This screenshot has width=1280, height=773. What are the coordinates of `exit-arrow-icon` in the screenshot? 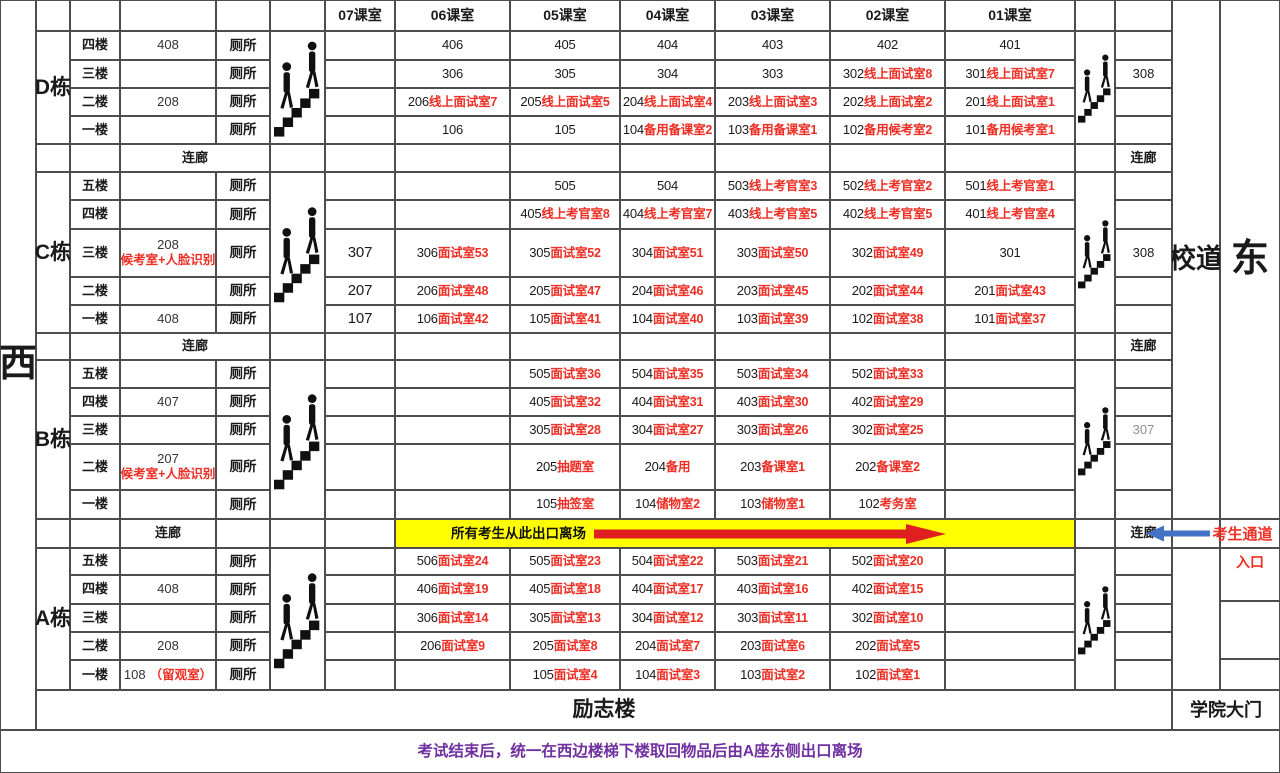 It's located at (770, 533).